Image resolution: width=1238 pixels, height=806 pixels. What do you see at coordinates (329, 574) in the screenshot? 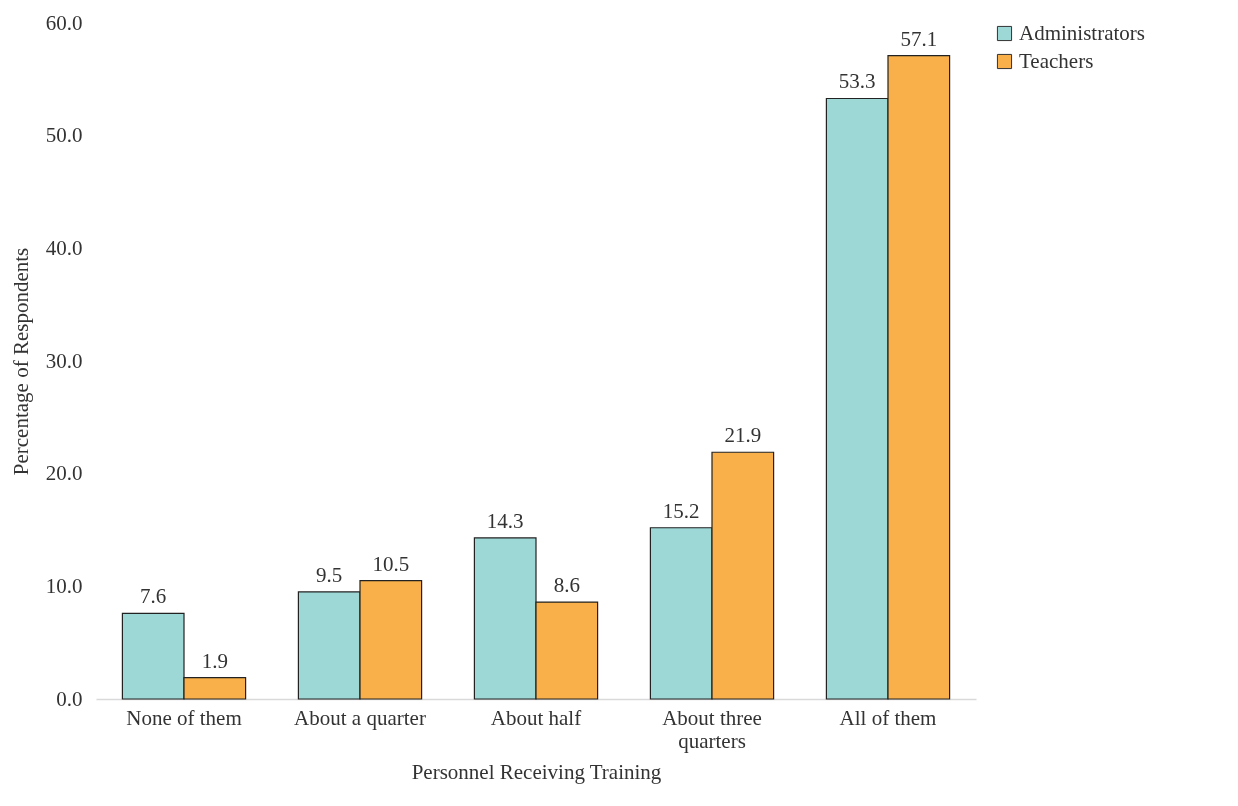
I see `data-label: 9.5` at bounding box center [329, 574].